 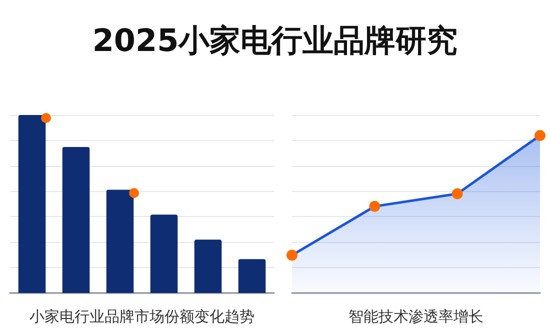 I want to click on chart-title: 2025小家电行业品牌研究, so click(x=275, y=41).